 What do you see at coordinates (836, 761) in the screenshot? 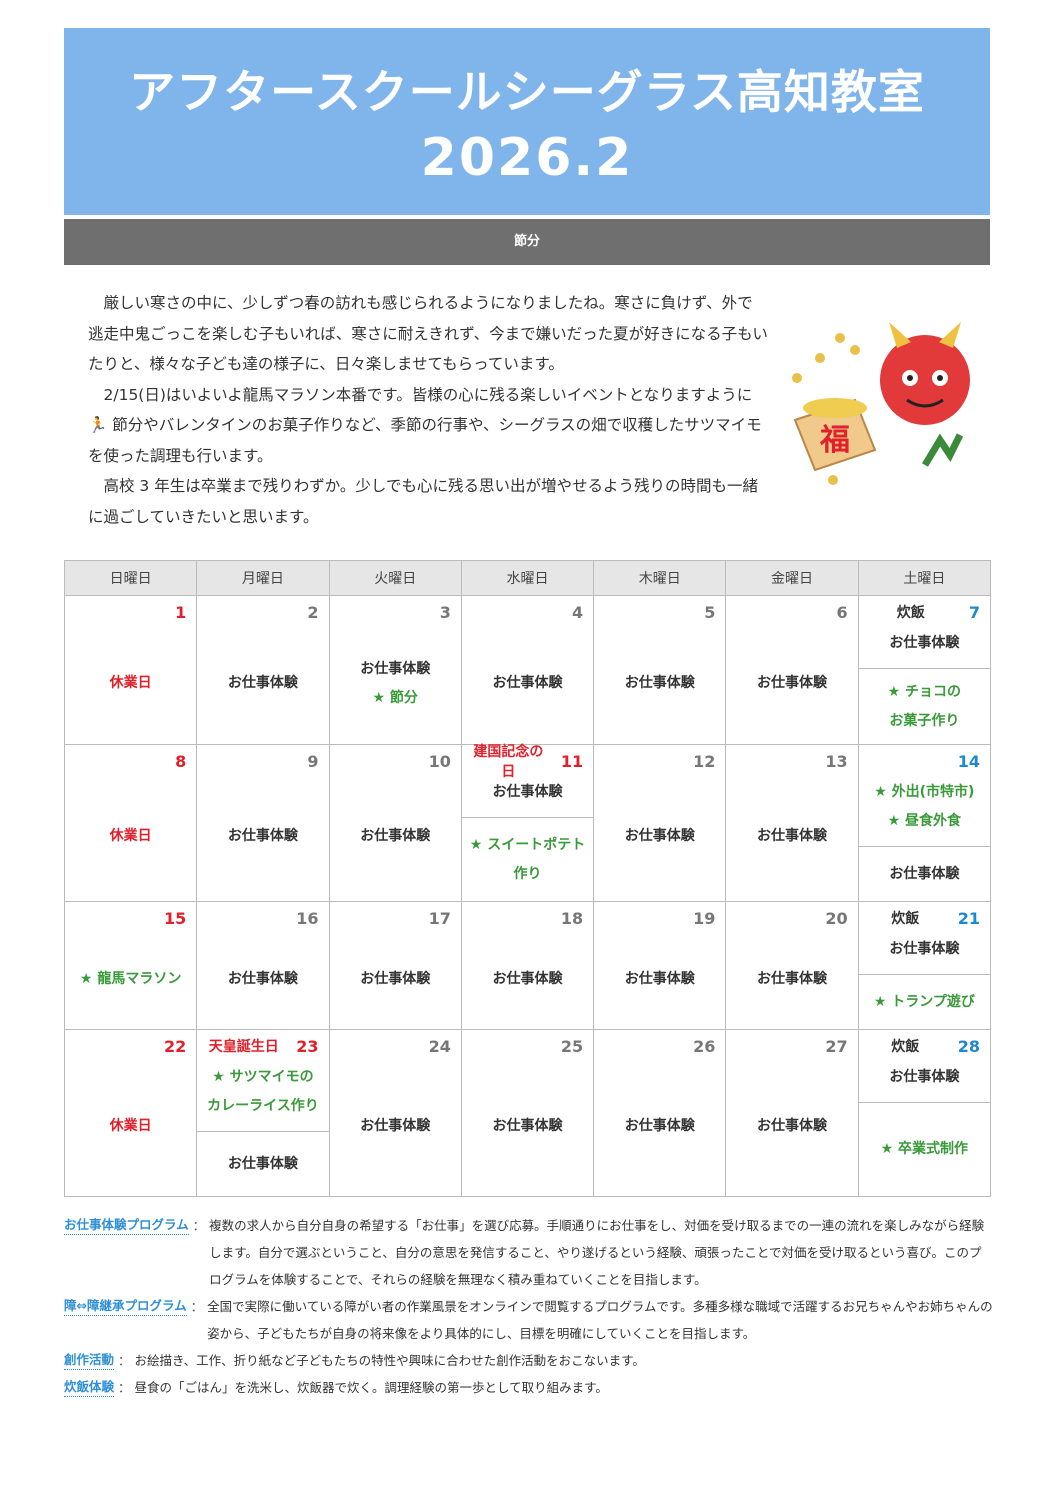
I see `day-number: 13` at bounding box center [836, 761].